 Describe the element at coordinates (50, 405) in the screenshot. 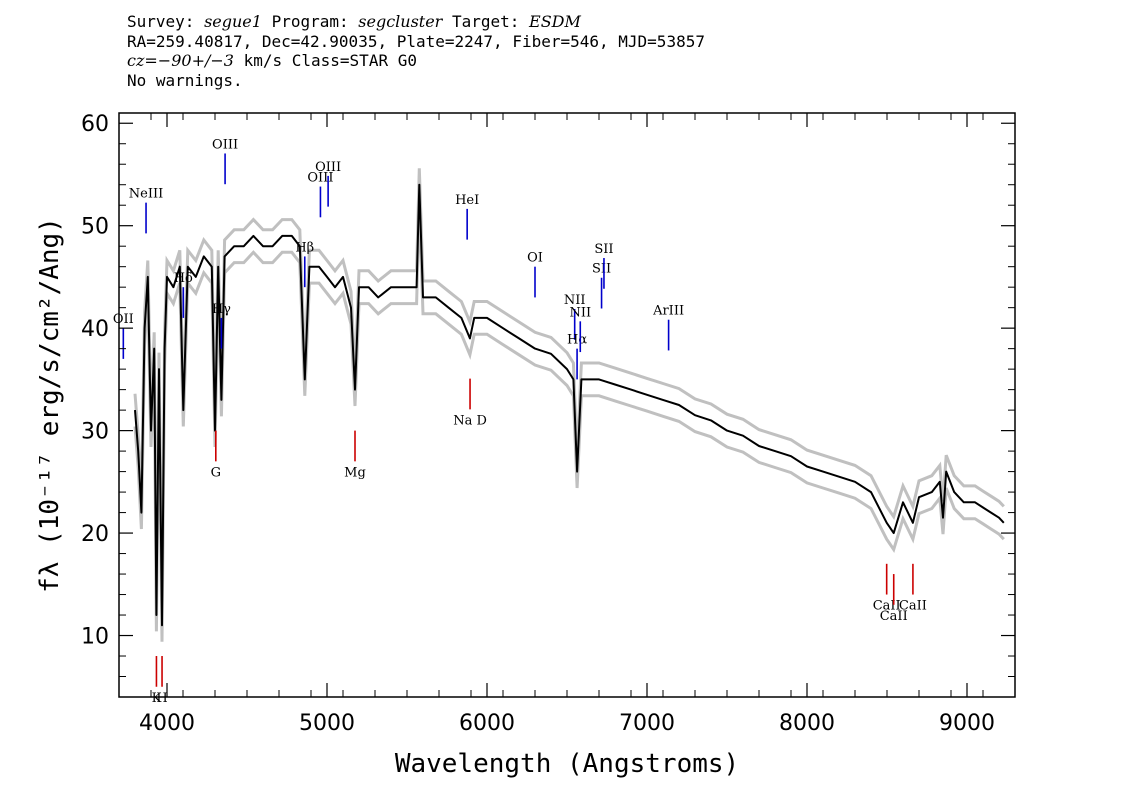

I see `y-axis-label: fλ (10⁻¹⁷ erg/s/cm²/Ang)` at that location.